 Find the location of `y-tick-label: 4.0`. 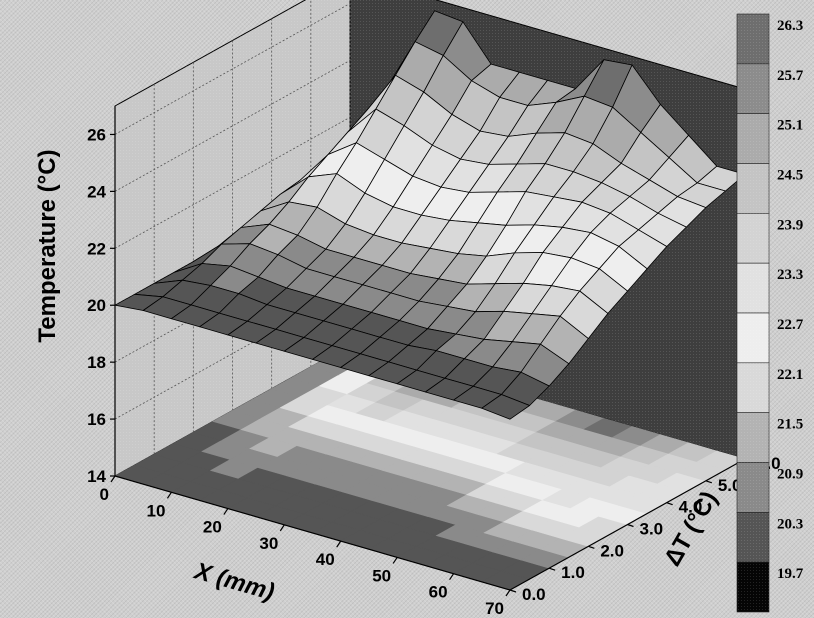

y-tick-label: 4.0 is located at coordinates (691, 507).